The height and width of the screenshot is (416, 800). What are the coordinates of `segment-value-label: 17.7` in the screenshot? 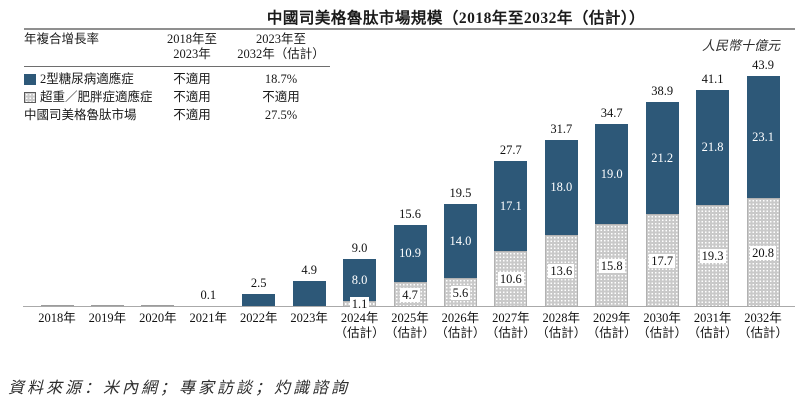 It's located at (662, 260).